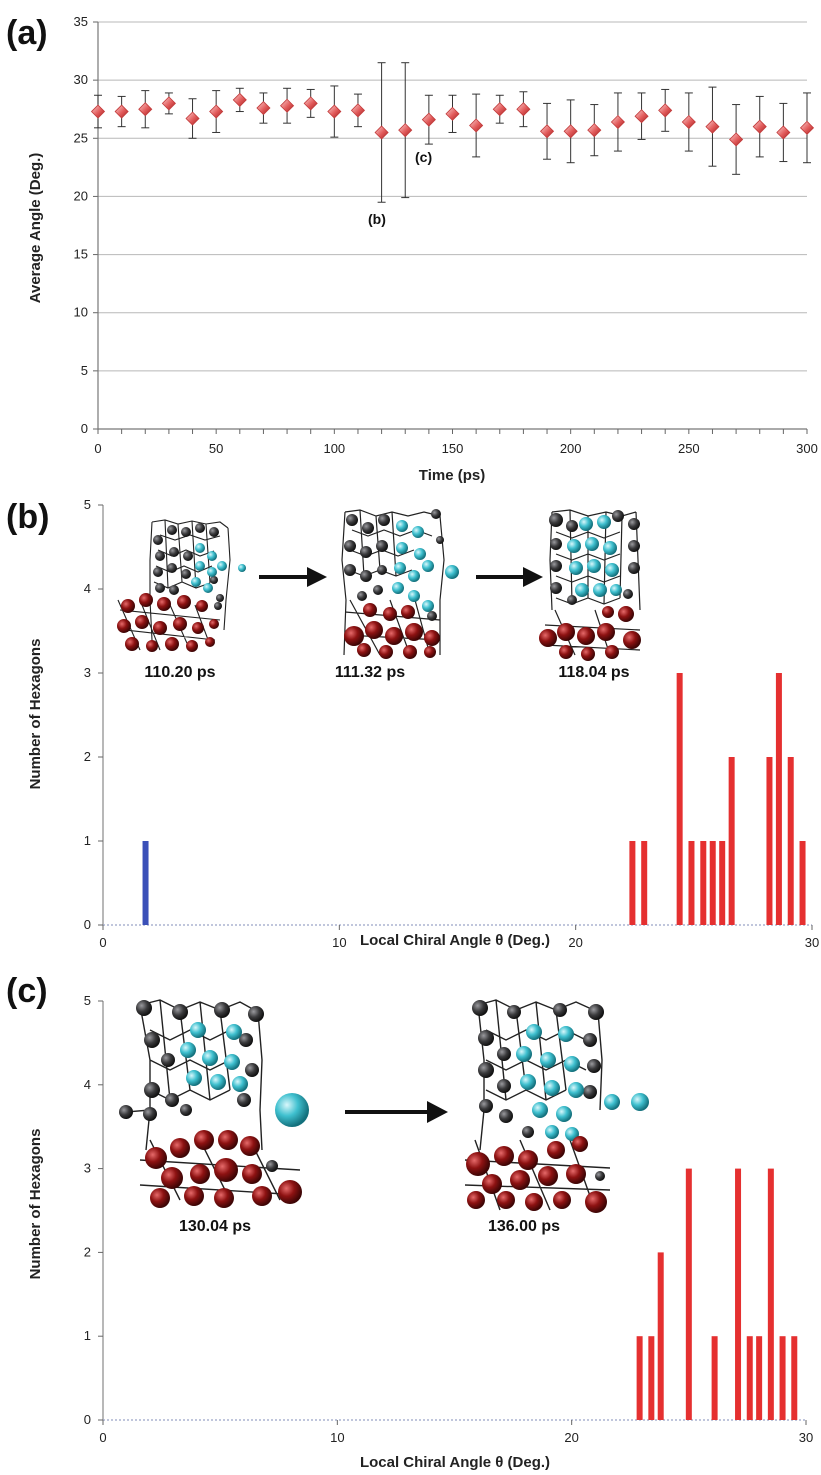 The height and width of the screenshot is (1475, 821). I want to click on panel-a-y-tick-label: 30, so click(81, 79).